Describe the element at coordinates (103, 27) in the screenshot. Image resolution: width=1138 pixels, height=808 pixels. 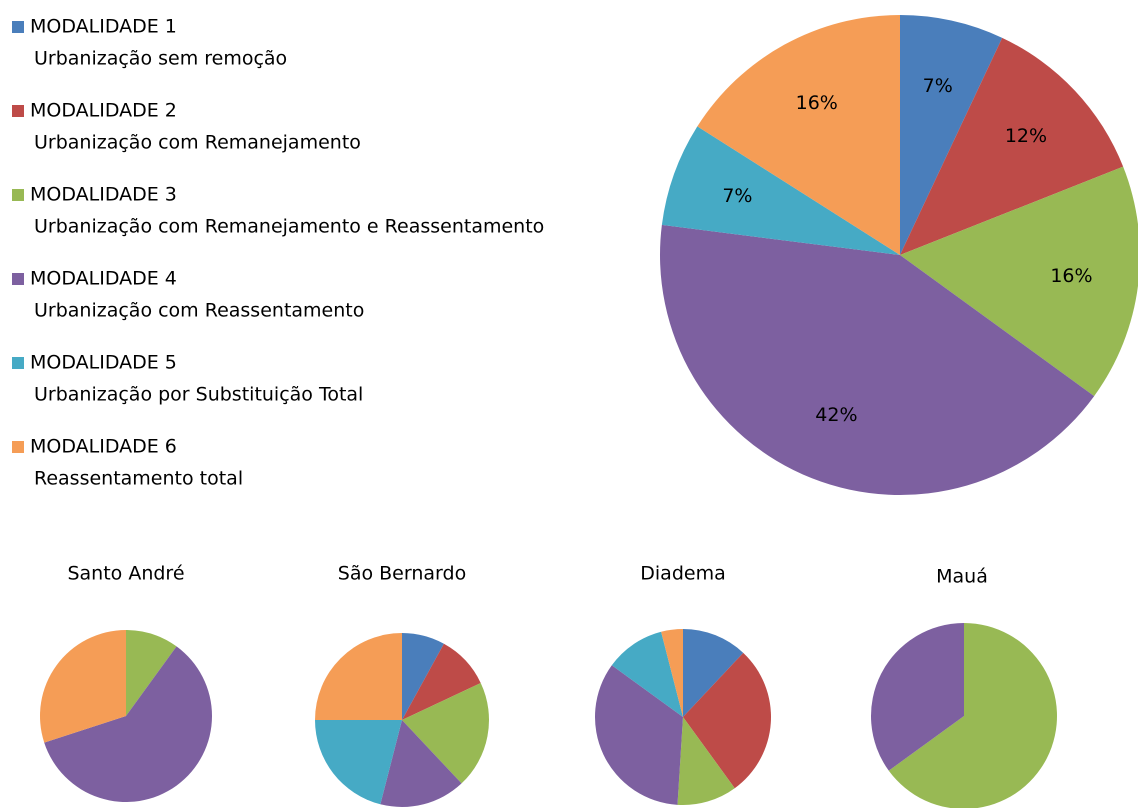
I see `legend-label: MODALIDADE 1` at that location.